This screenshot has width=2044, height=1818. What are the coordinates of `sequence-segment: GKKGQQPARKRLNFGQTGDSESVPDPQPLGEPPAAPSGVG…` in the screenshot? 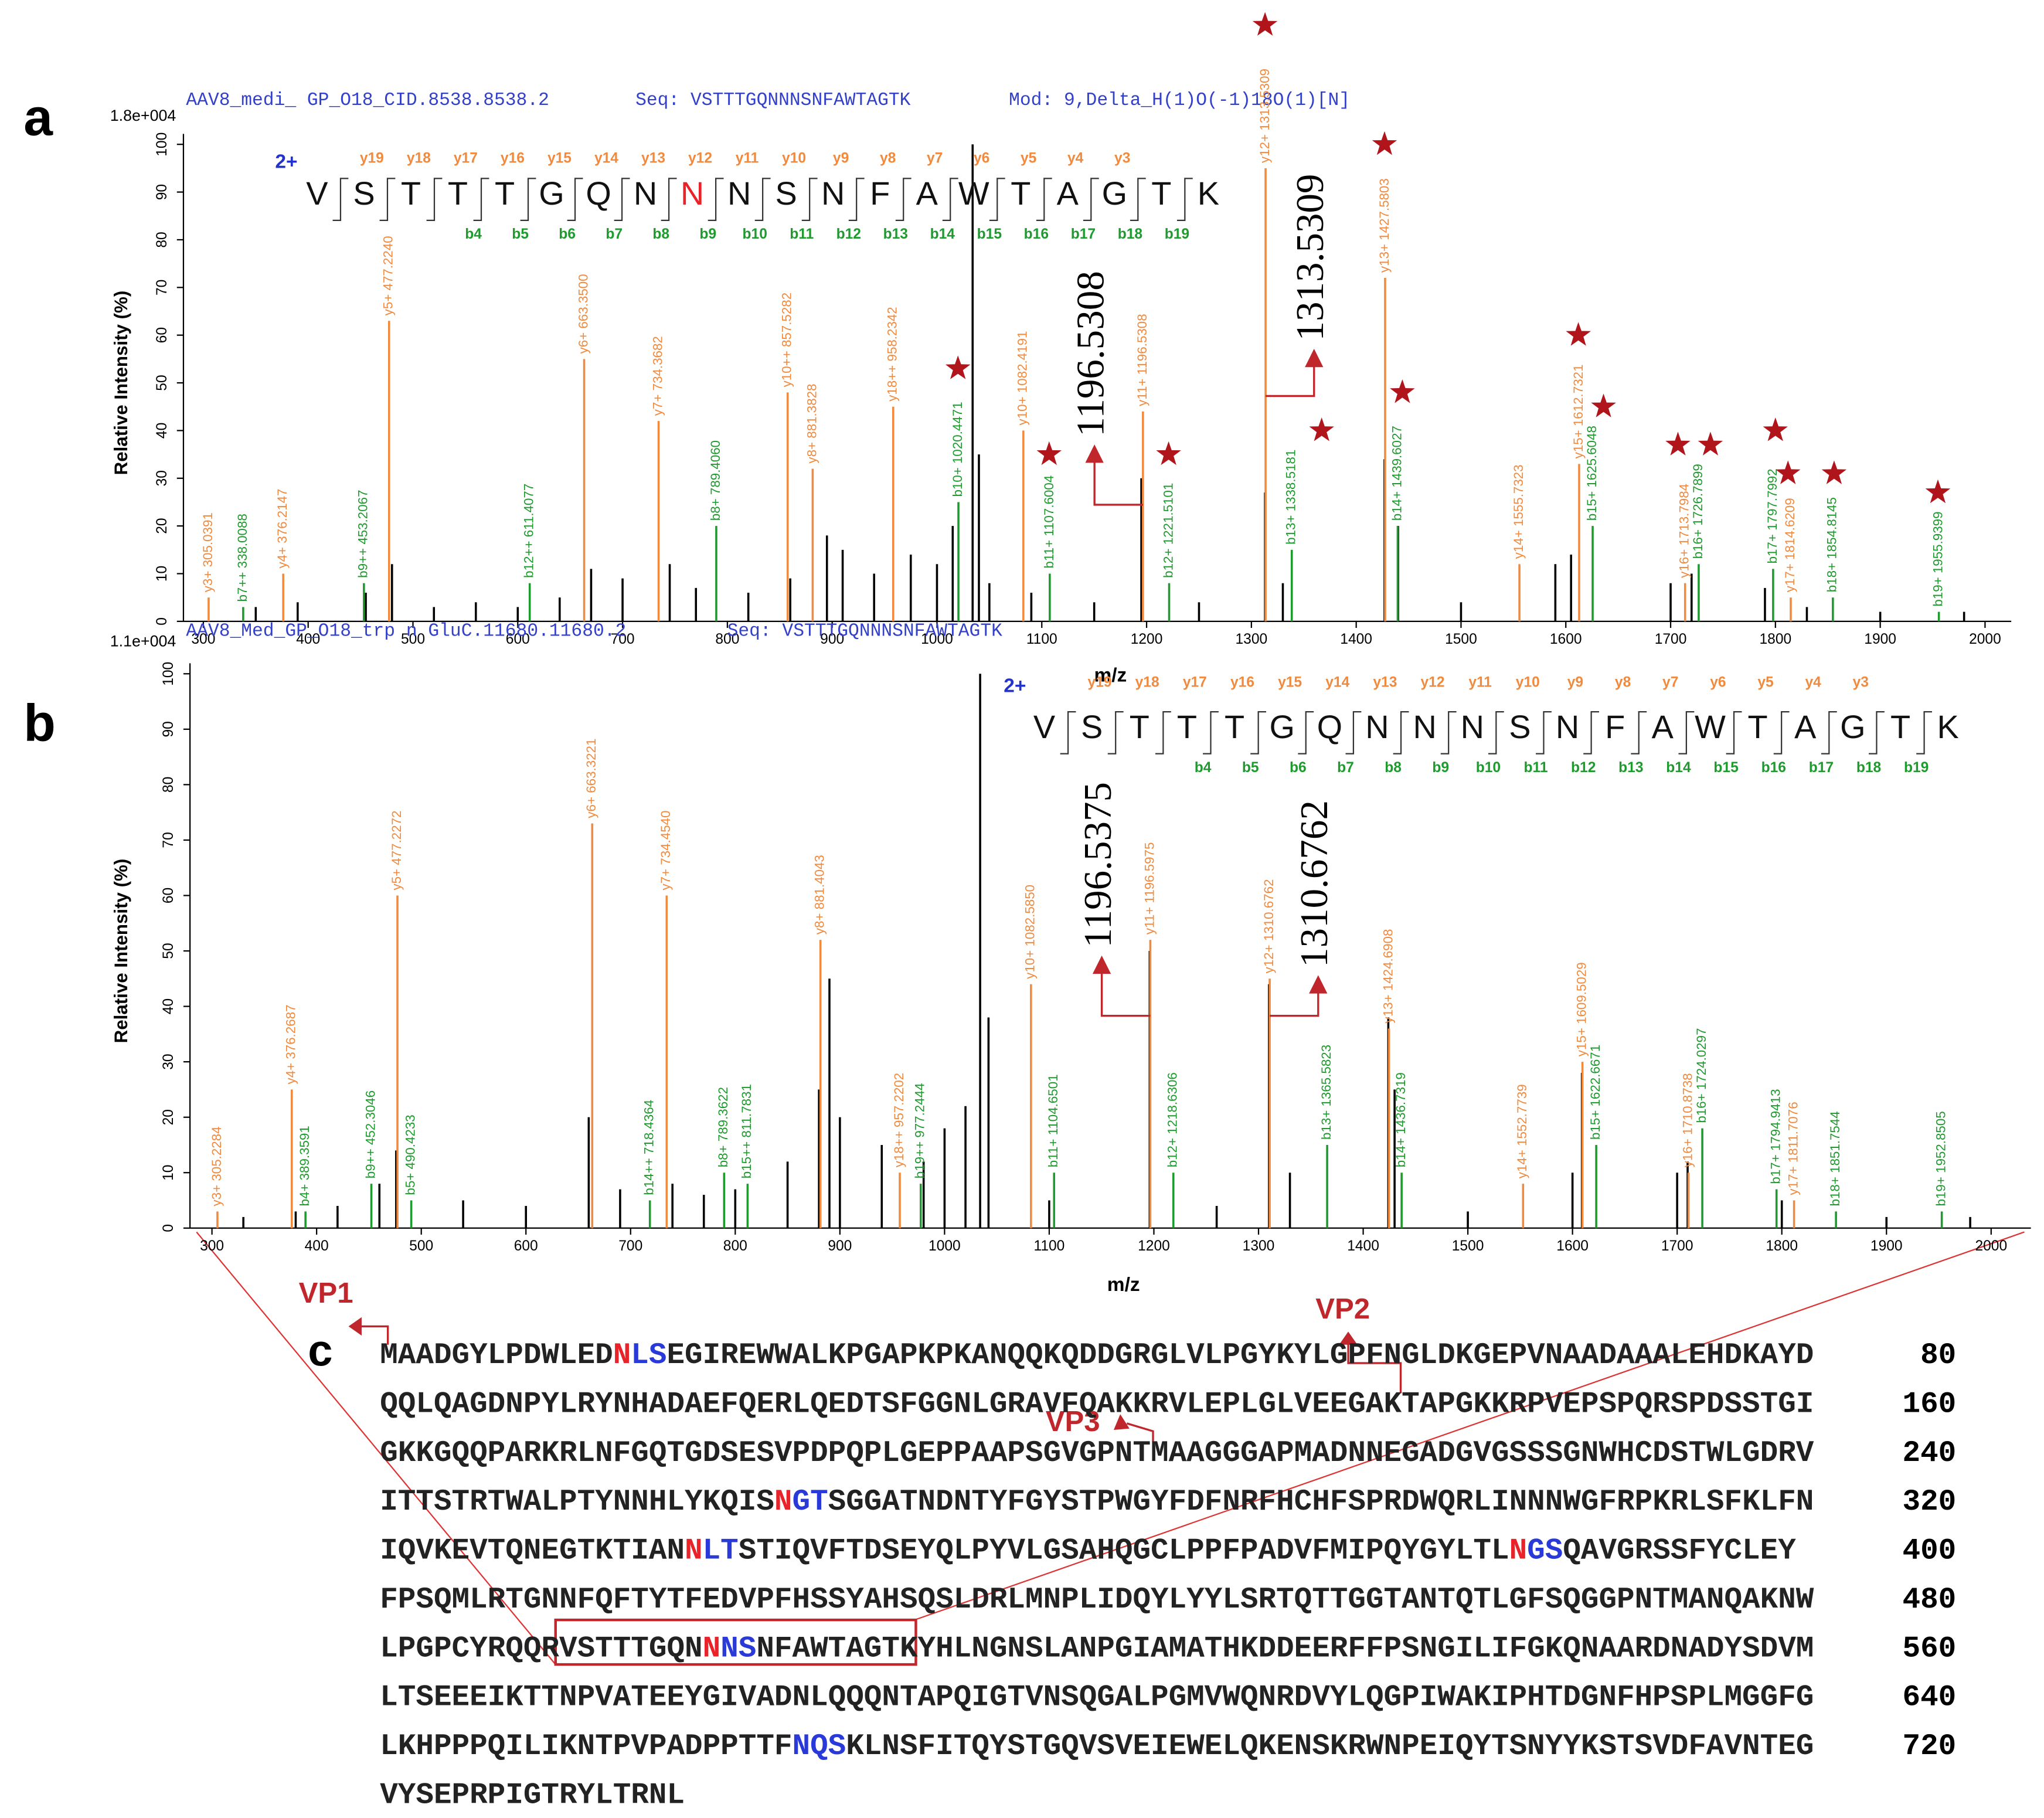 It's located at (1097, 1453).